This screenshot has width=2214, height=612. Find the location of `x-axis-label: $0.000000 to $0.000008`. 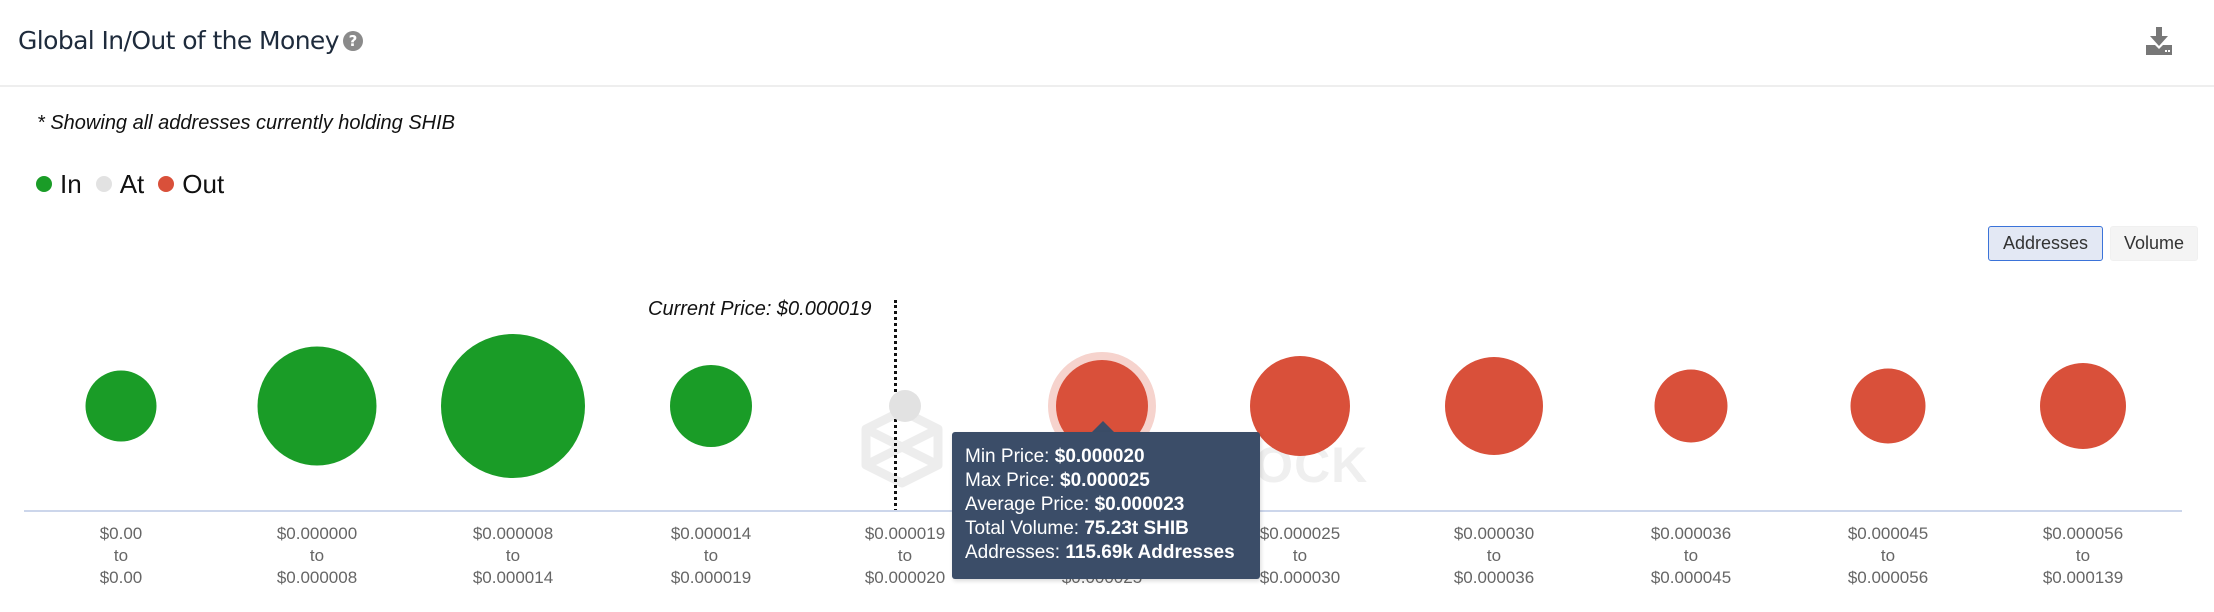

x-axis-label: $0.000000 to $0.000008 is located at coordinates (317, 556).